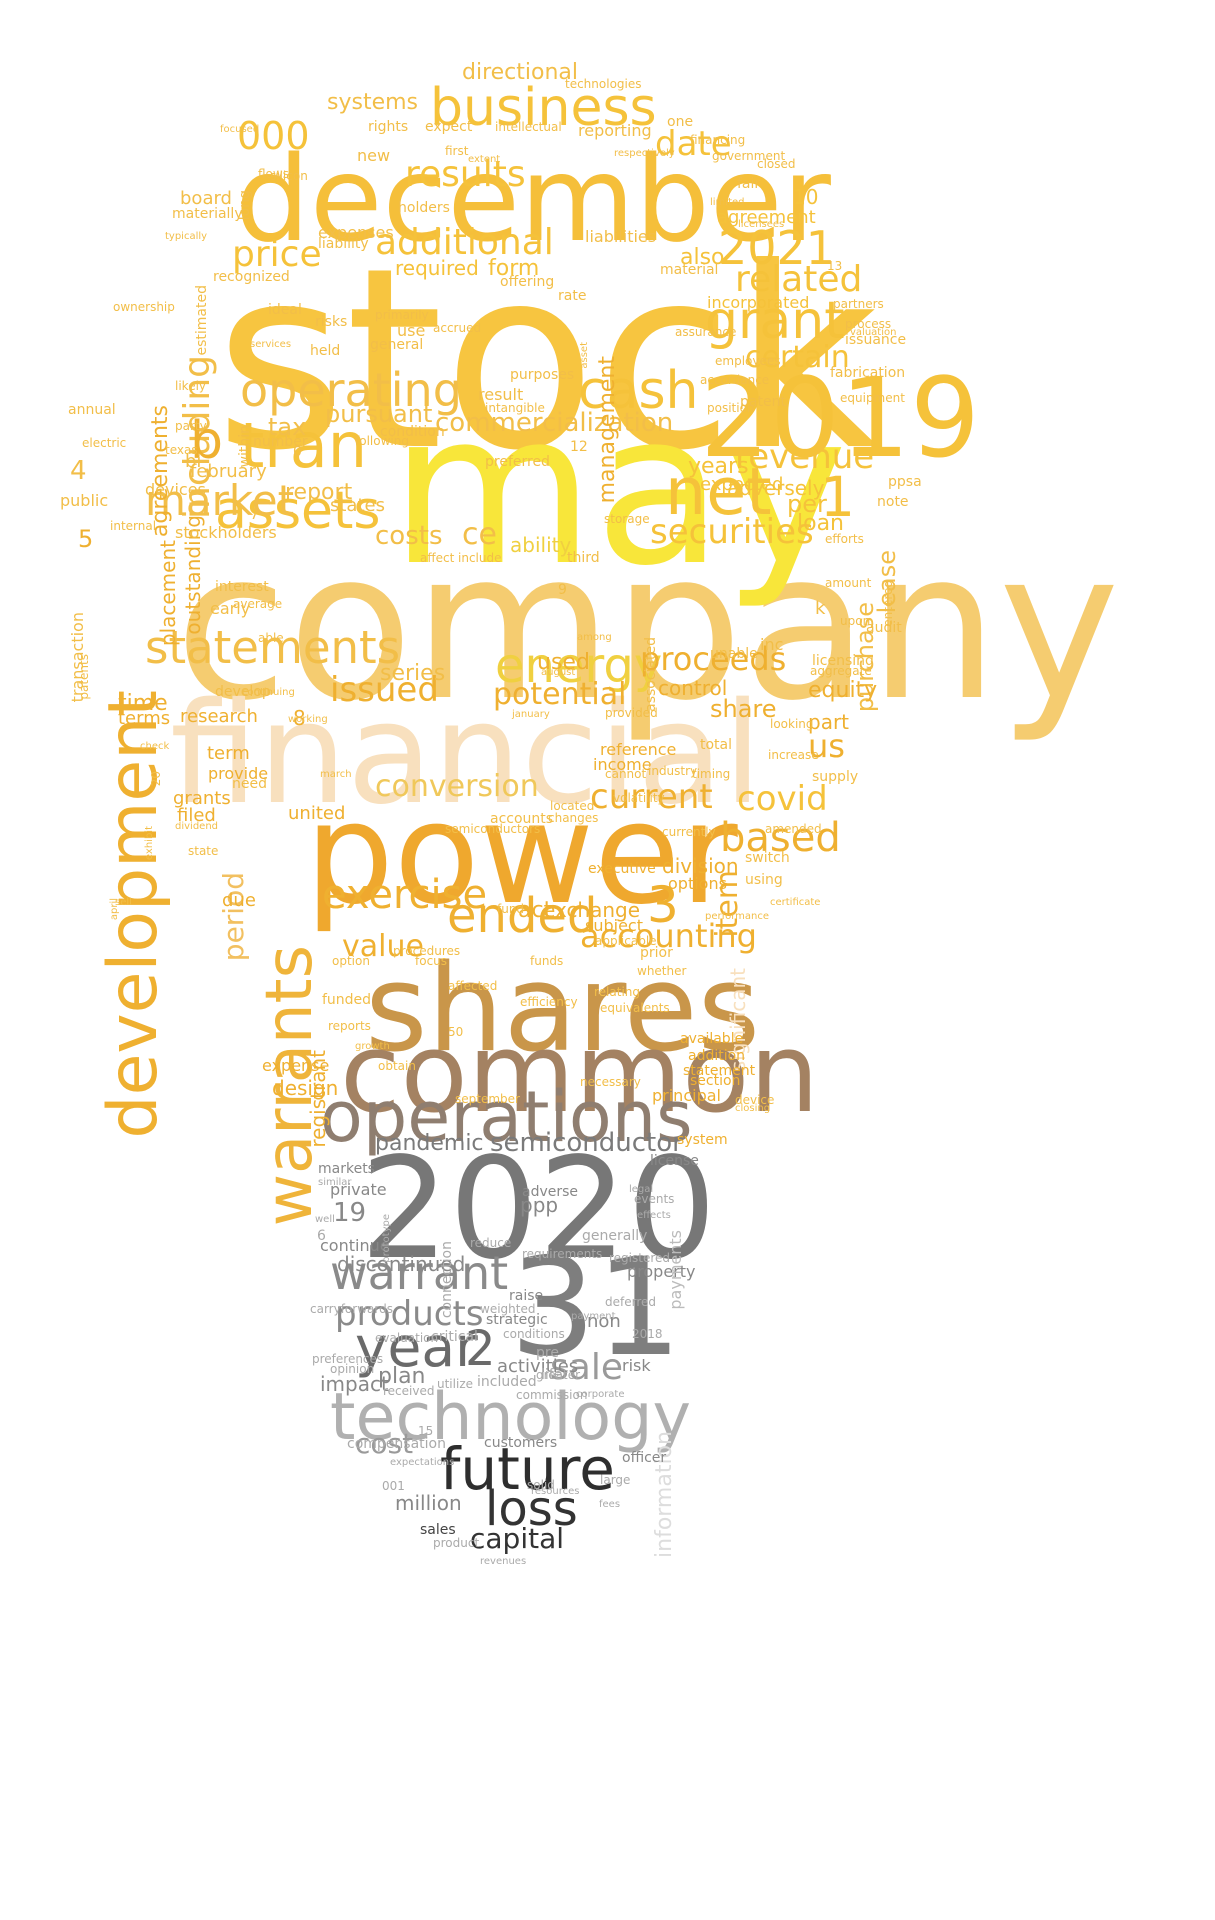 Image resolution: width=1215 pixels, height=1920 pixels. Describe the element at coordinates (749, 156) in the screenshot. I see `word-government: government` at that location.